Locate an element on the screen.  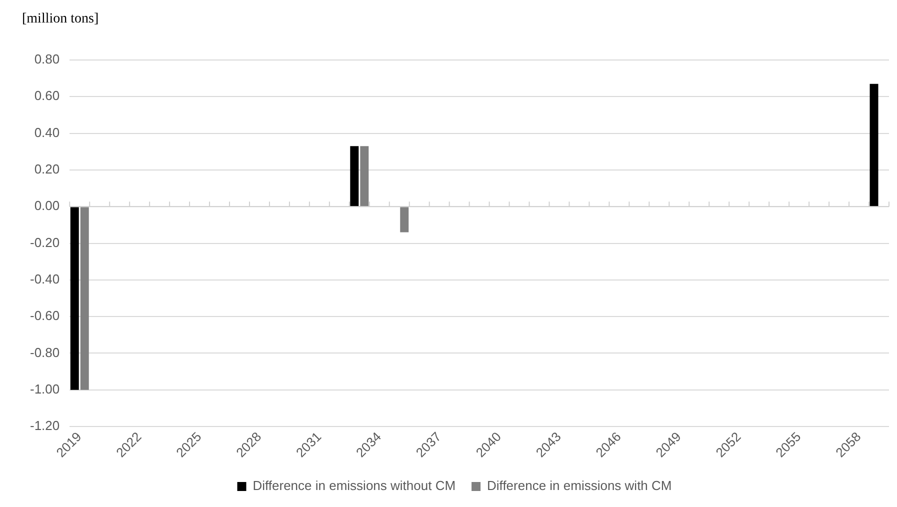
y-tick-label: 0.00 is located at coordinates (47, 206).